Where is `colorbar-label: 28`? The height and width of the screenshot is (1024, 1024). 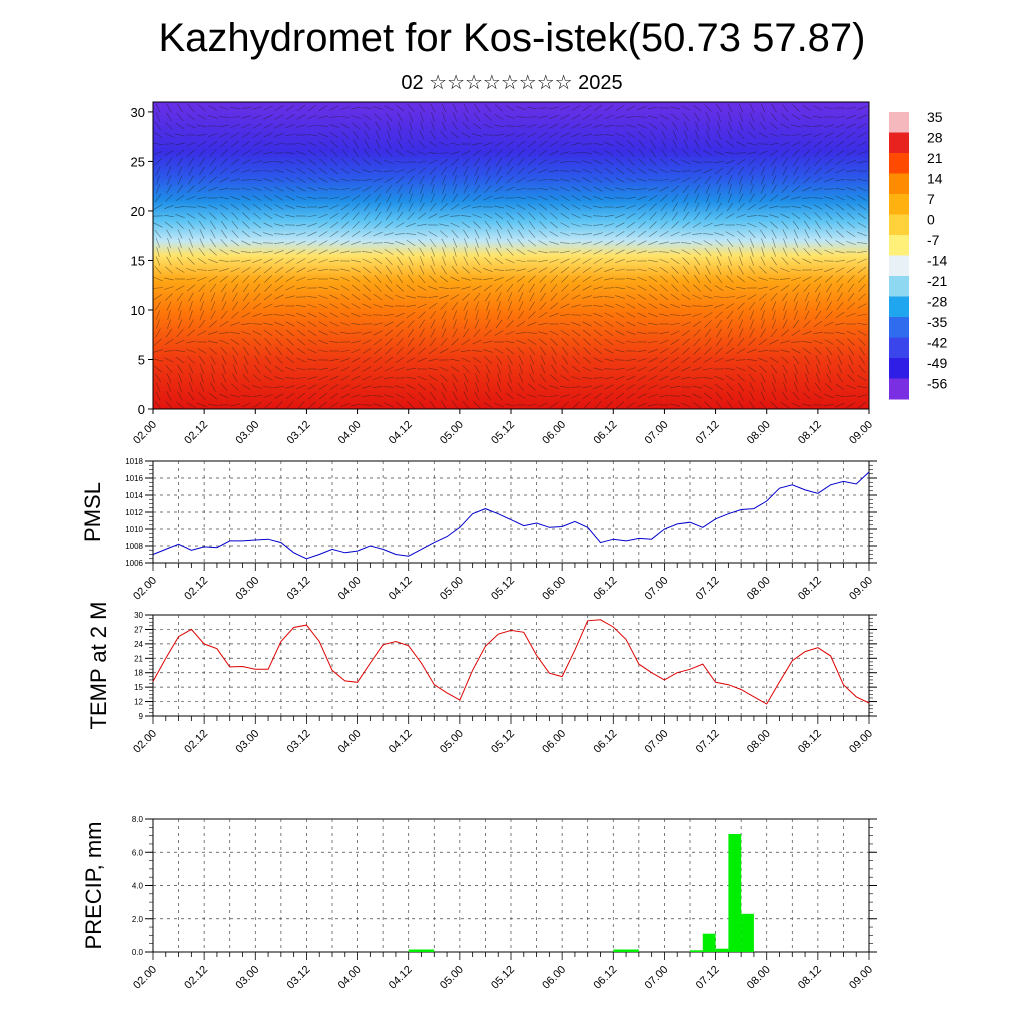
colorbar-label: 28 is located at coordinates (935, 138).